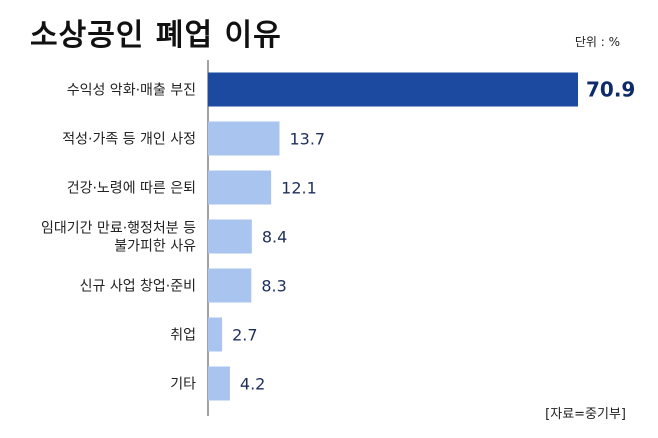 Image resolution: width=658 pixels, height=438 pixels. What do you see at coordinates (252, 384) in the screenshot?
I see `value-label-6: 4.2` at bounding box center [252, 384].